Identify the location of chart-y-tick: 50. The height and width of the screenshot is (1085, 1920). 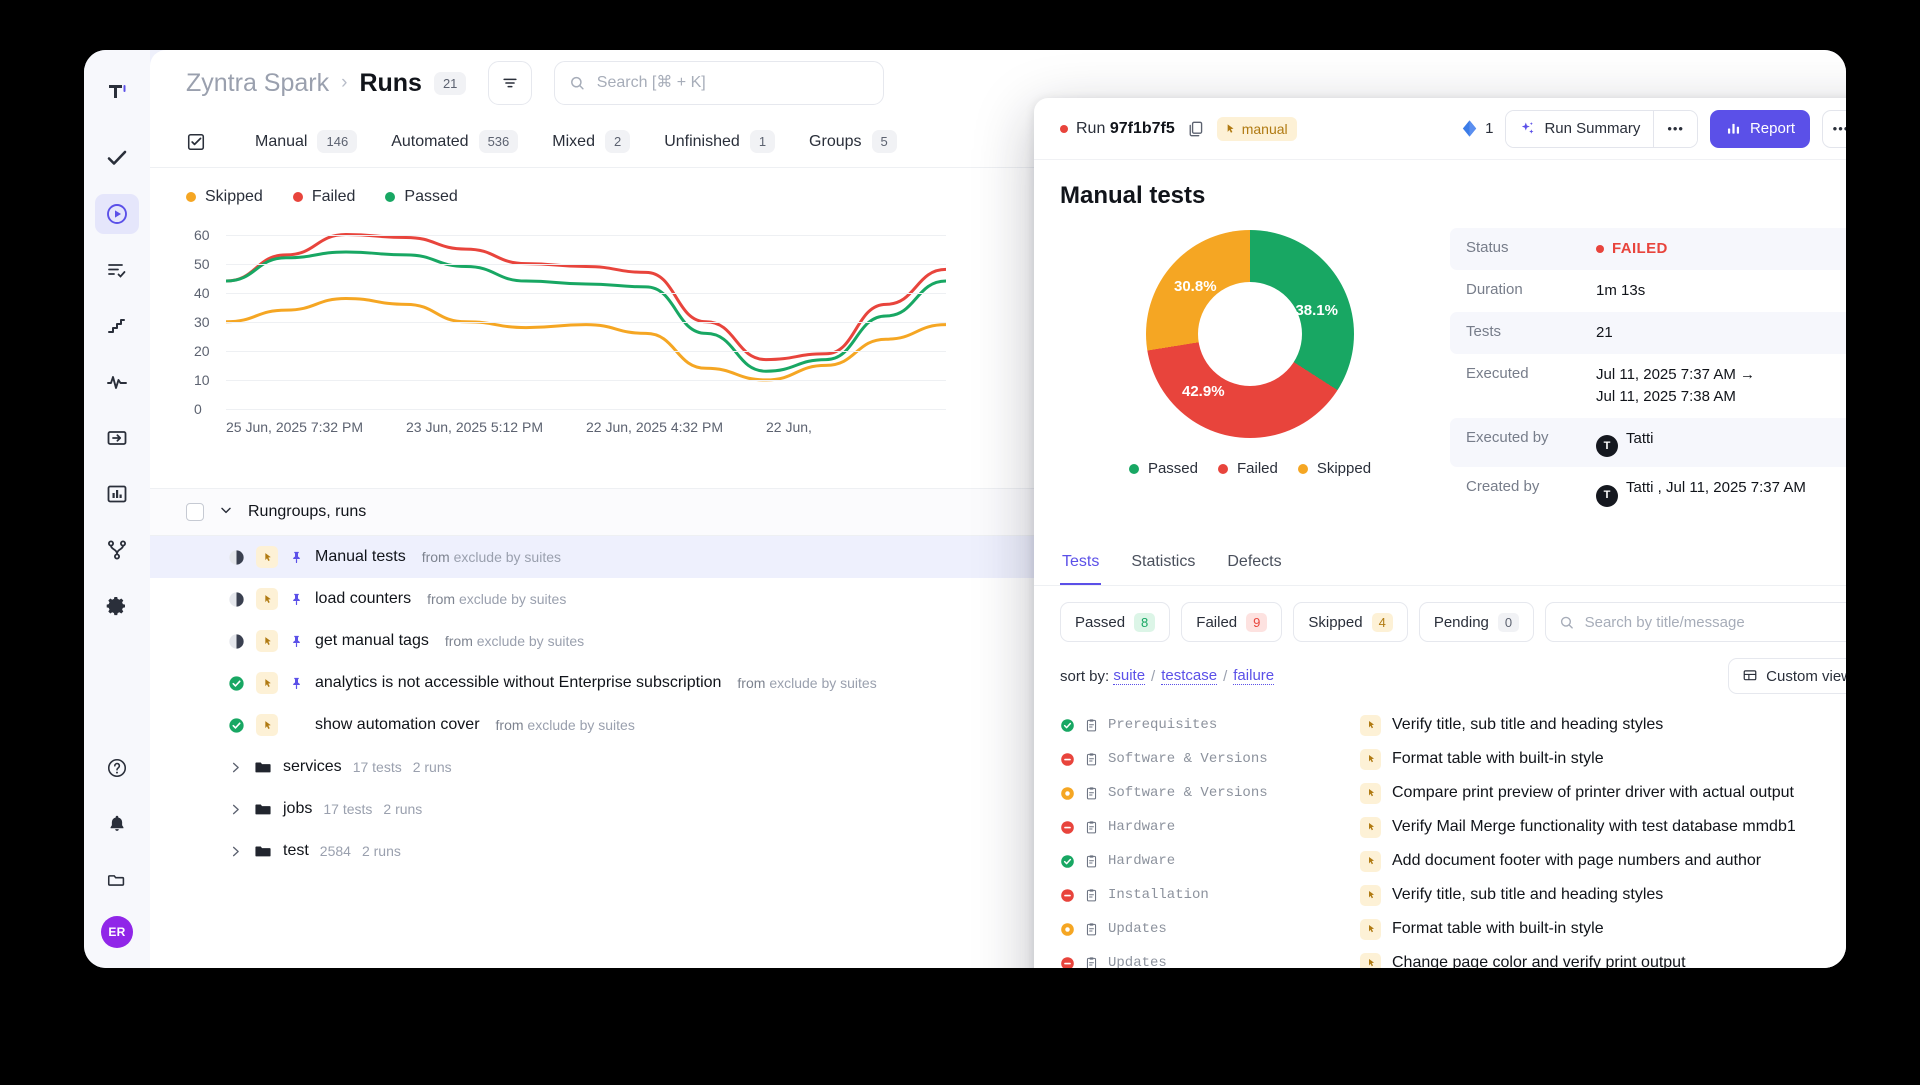
(202, 263).